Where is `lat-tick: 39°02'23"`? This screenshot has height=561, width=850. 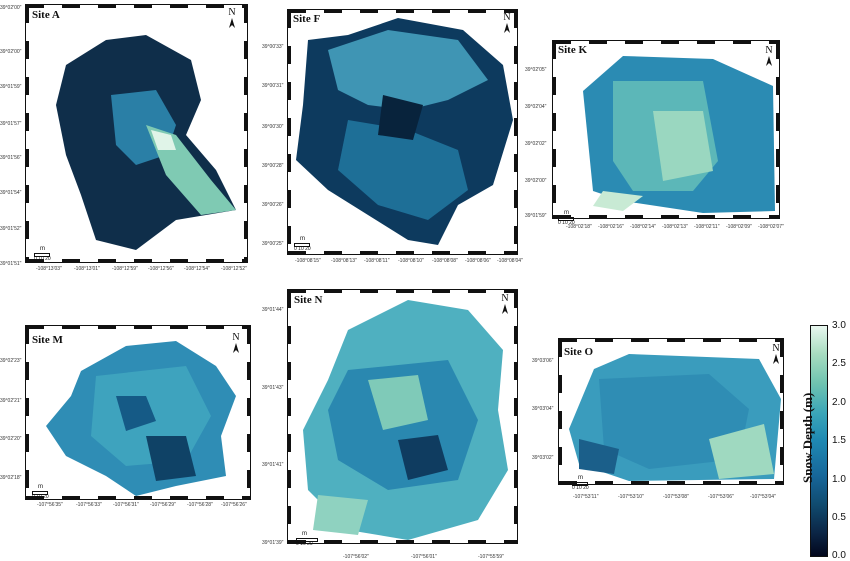 lat-tick: 39°02'23" is located at coordinates (11, 361).